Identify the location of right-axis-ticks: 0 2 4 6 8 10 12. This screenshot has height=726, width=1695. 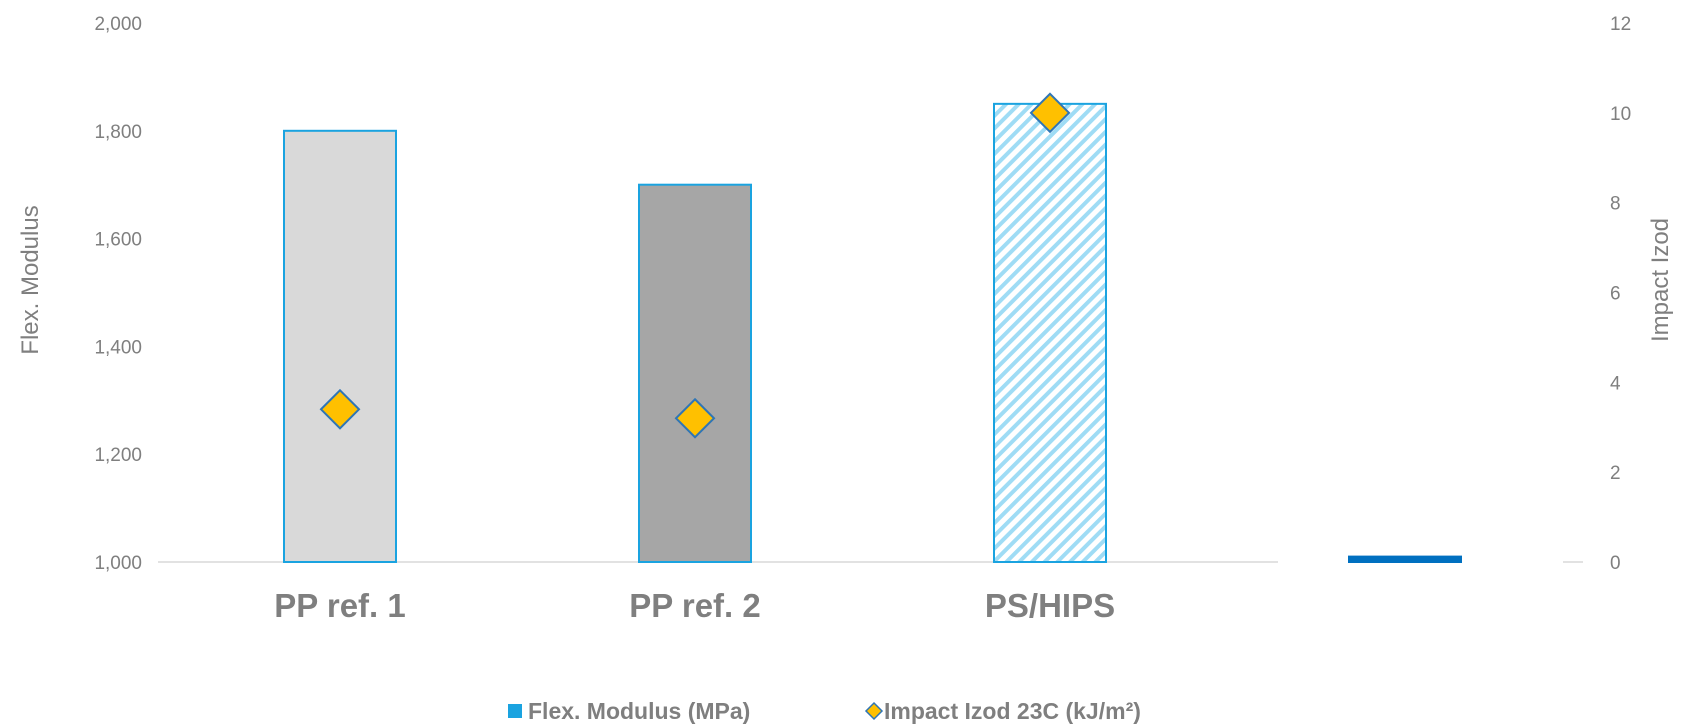
(1620, 294).